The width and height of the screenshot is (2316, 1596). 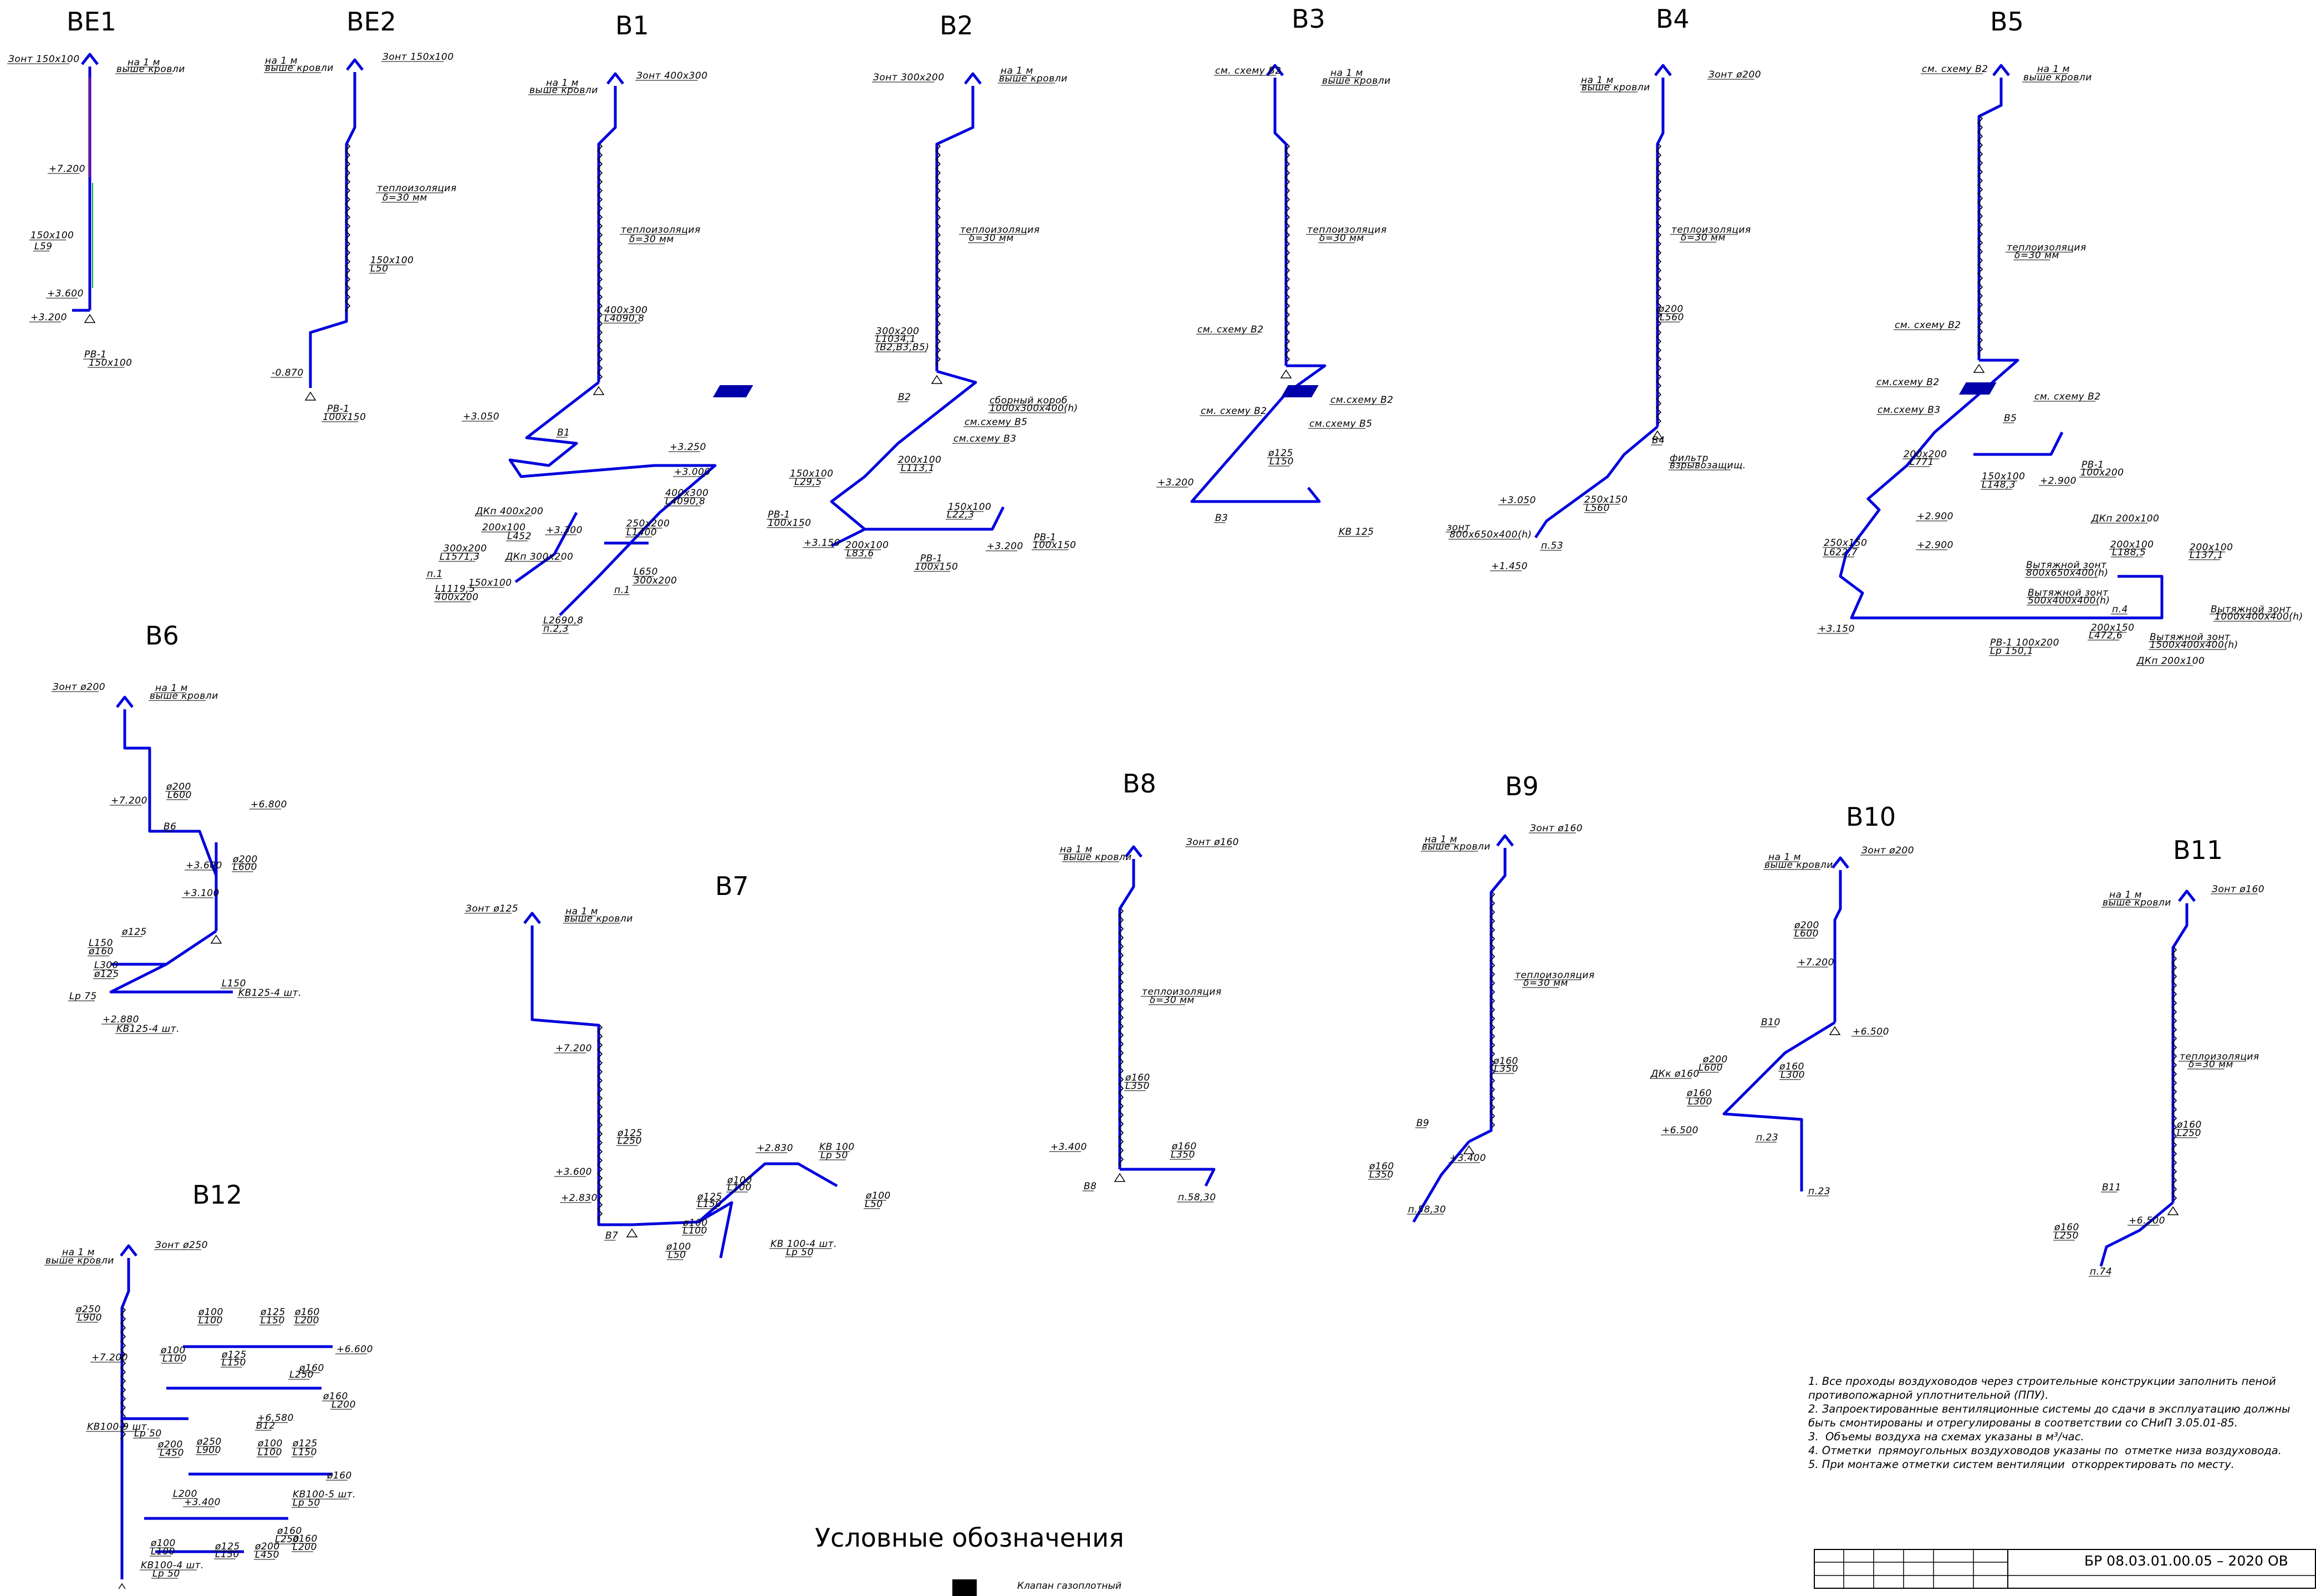 What do you see at coordinates (2112, 627) in the screenshot?
I see `scheme-label: 200x150` at bounding box center [2112, 627].